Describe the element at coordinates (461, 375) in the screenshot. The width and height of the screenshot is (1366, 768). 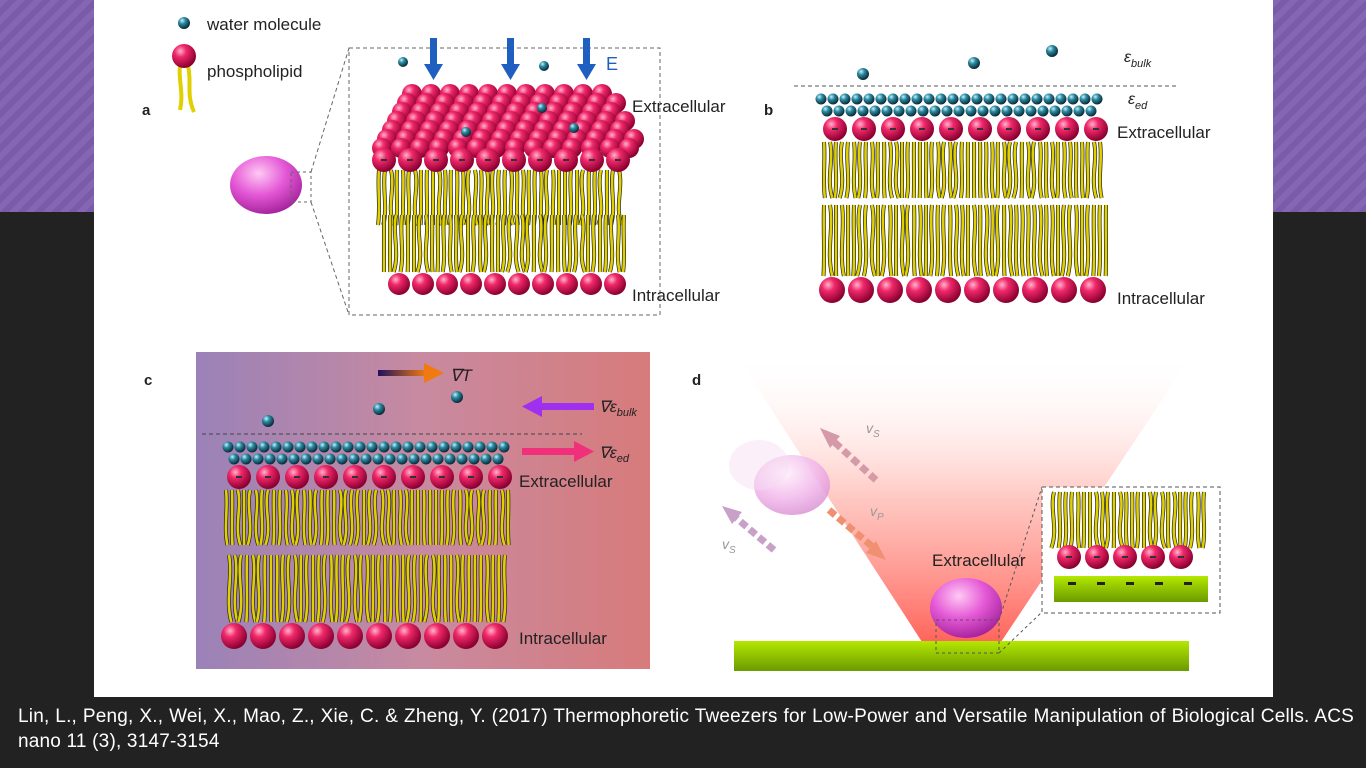
I see `grad-t-label: ∇T` at that location.